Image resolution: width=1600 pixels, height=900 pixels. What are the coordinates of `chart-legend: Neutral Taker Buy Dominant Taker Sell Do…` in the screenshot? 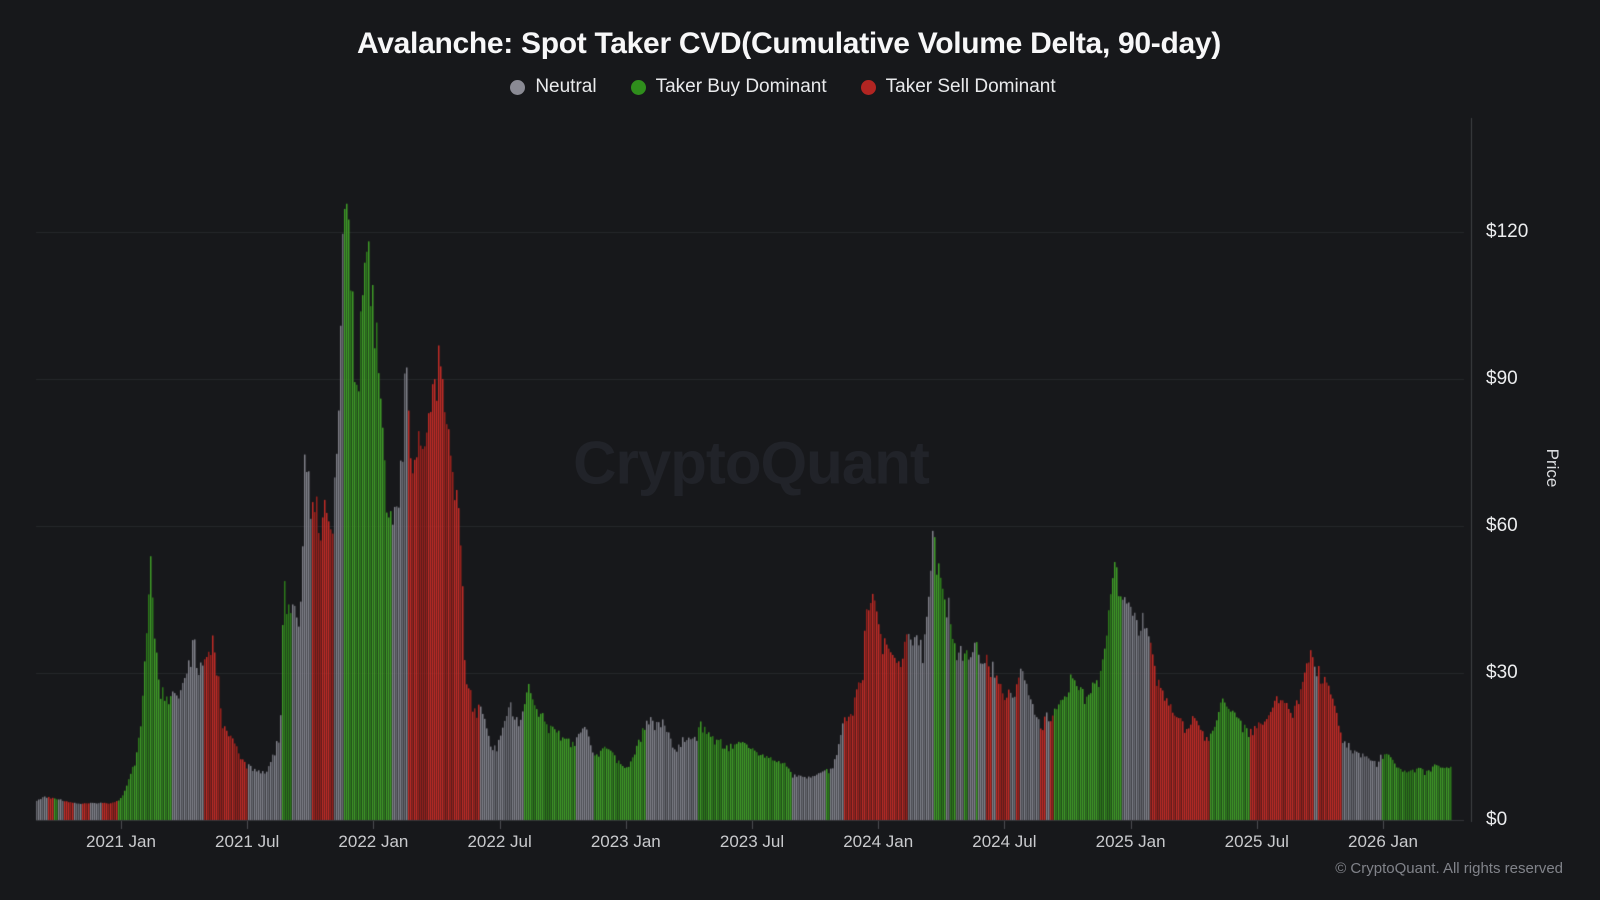 It's located at (783, 87).